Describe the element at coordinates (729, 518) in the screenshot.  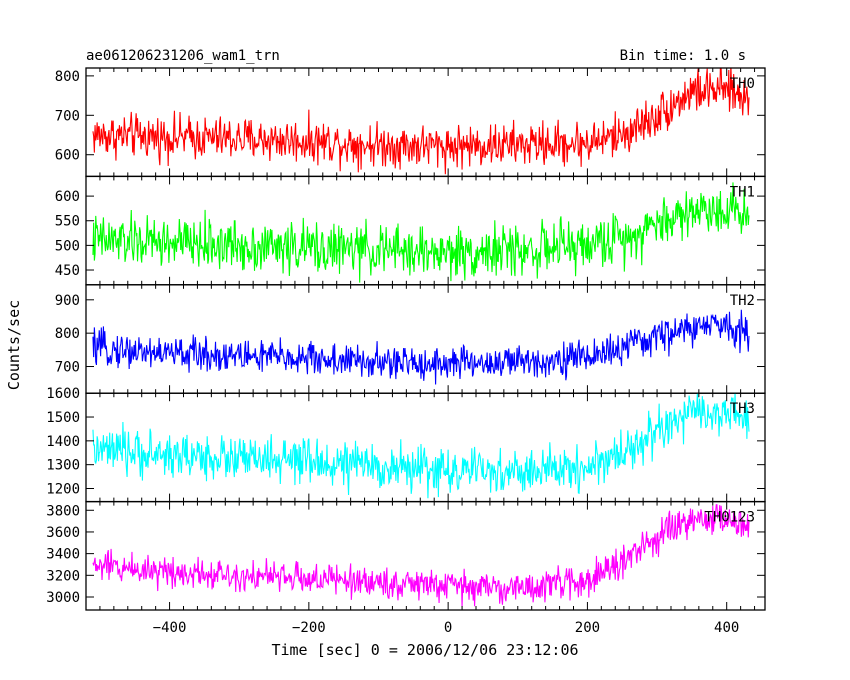
I see `series-label-th0123: TH0123` at that location.